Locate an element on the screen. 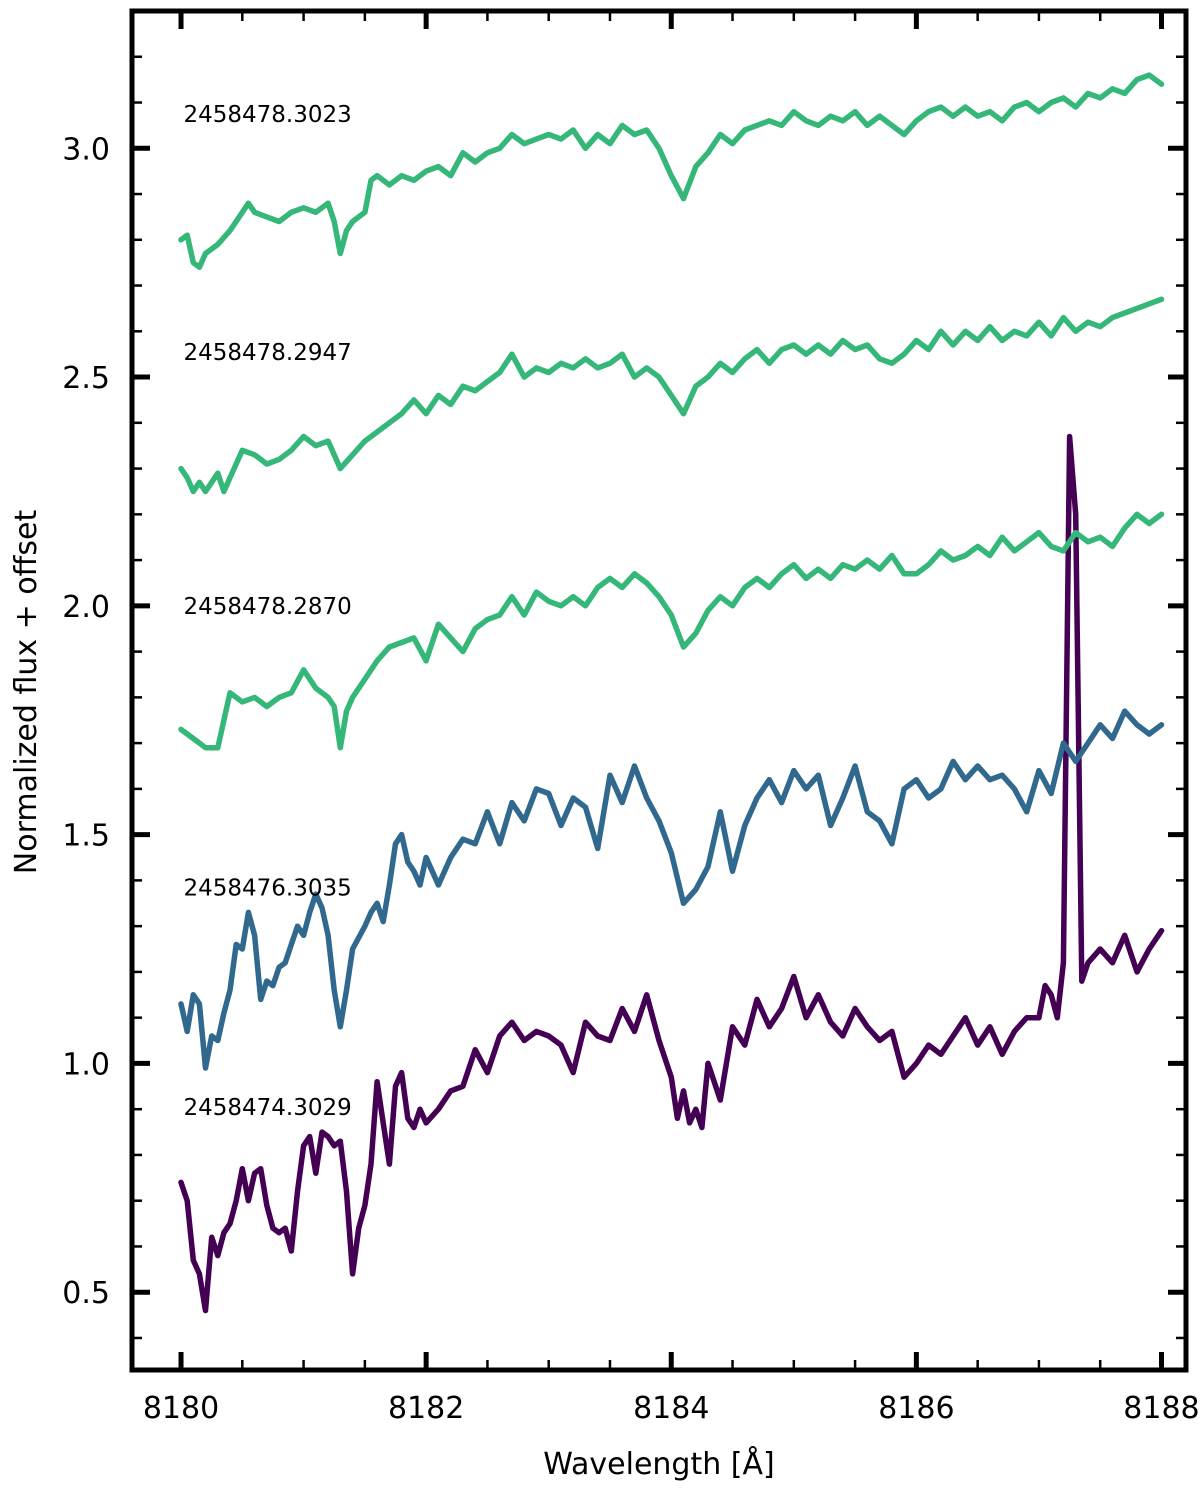 Image resolution: width=1200 pixels, height=1489 pixels. series-label-4: 2458478.3023 is located at coordinates (267, 115).